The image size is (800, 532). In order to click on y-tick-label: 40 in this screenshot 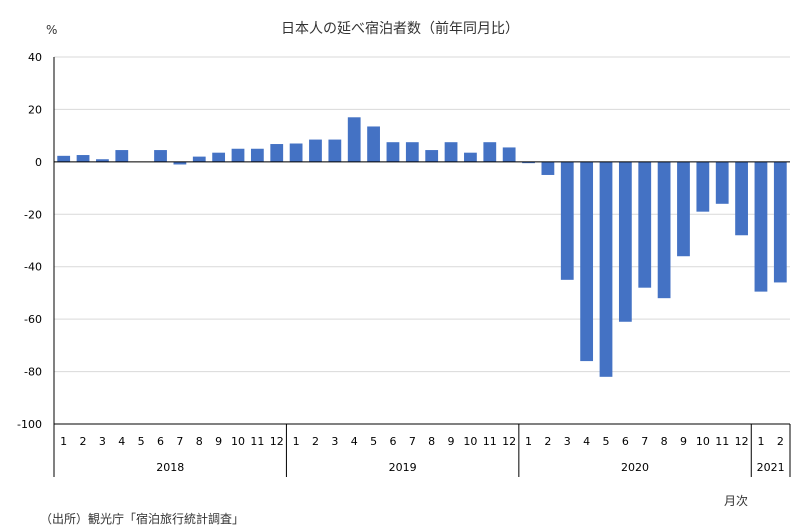, I will do `click(35, 57)`.